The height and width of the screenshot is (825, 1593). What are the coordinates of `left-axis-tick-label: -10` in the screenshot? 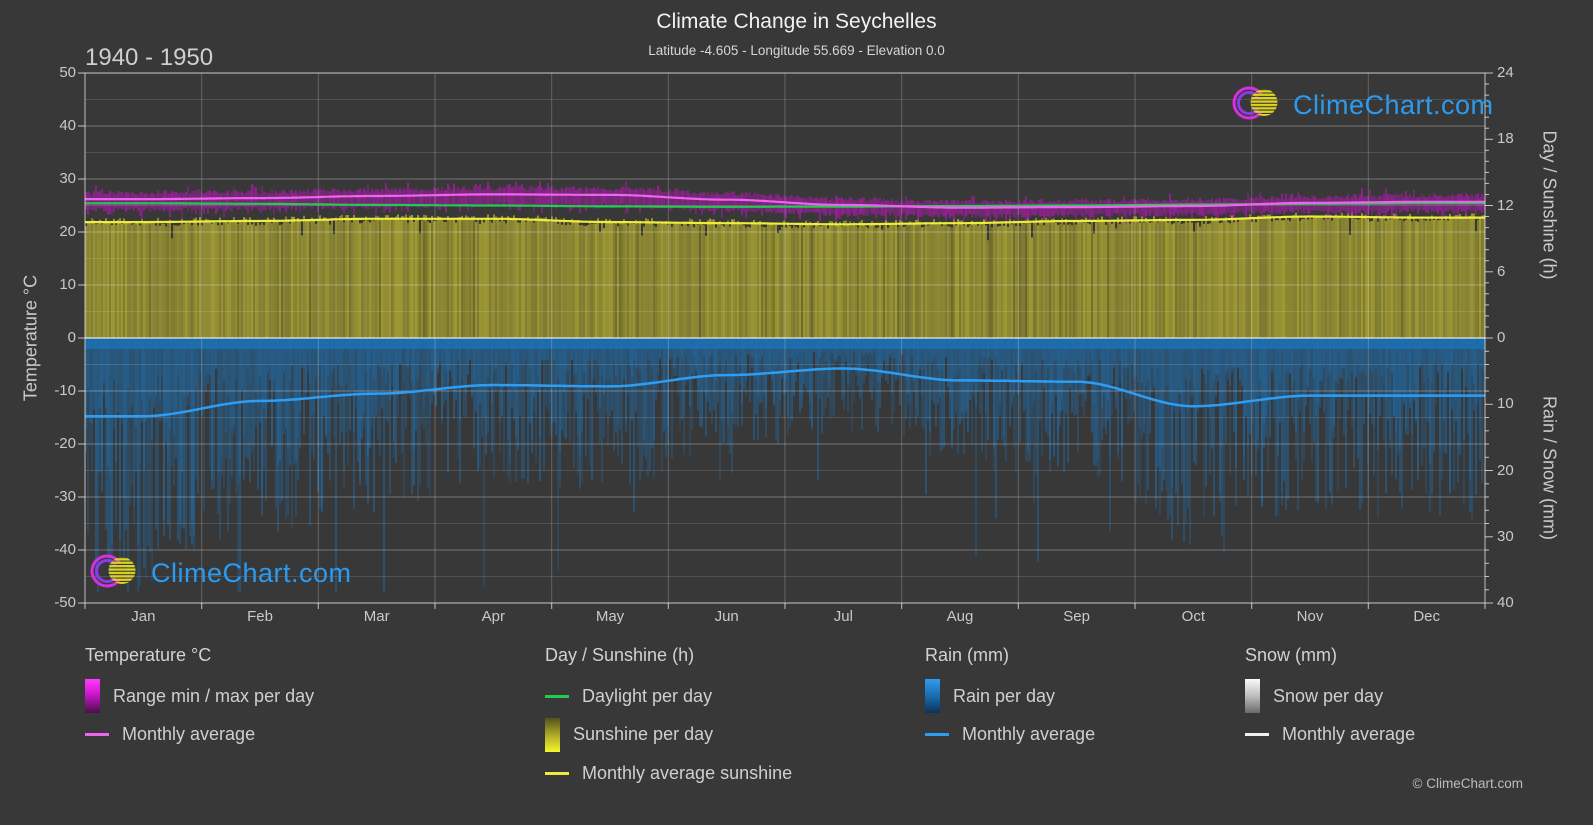 It's located at (65, 390).